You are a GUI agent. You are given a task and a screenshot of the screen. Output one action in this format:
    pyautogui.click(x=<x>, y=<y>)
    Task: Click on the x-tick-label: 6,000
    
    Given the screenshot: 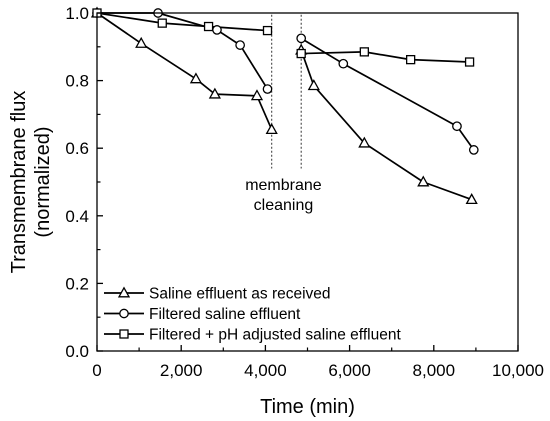 What is the action you would take?
    pyautogui.click(x=349, y=370)
    